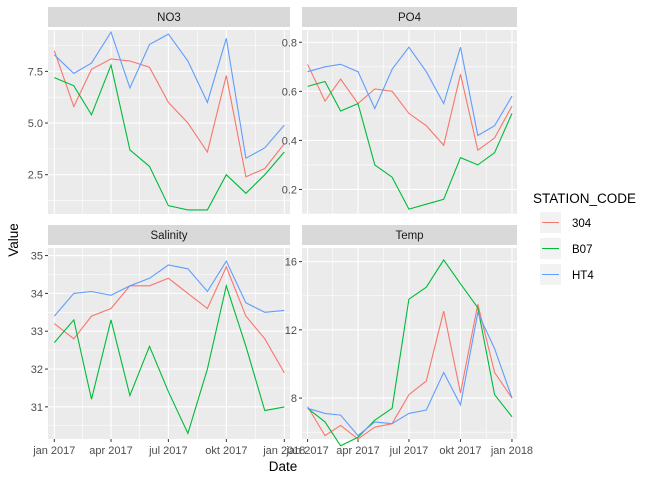 The width and height of the screenshot is (672, 480). Describe the element at coordinates (584, 198) in the screenshot. I see `legend-title: STATION_CODE` at that location.